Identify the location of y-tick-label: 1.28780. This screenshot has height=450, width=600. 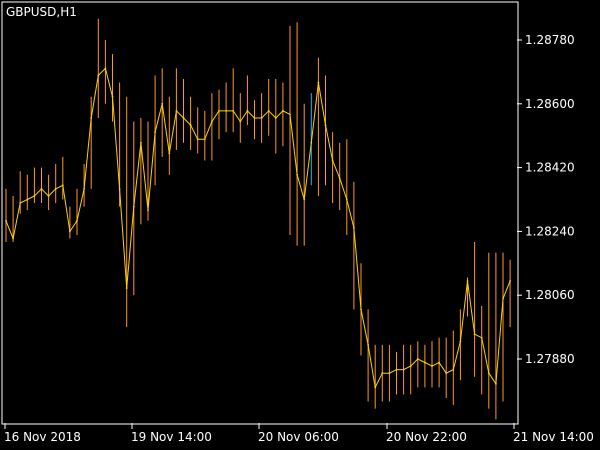
(550, 40).